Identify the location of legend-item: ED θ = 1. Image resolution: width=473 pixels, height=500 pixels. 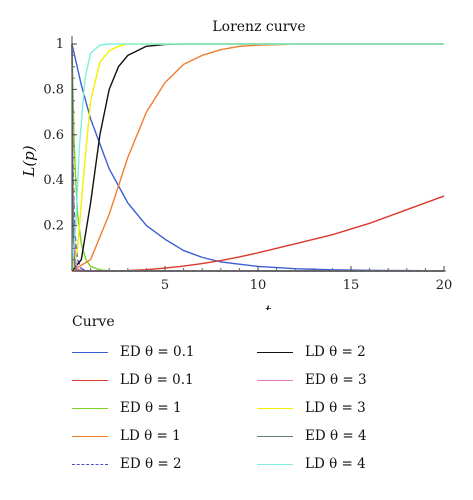
(127, 408).